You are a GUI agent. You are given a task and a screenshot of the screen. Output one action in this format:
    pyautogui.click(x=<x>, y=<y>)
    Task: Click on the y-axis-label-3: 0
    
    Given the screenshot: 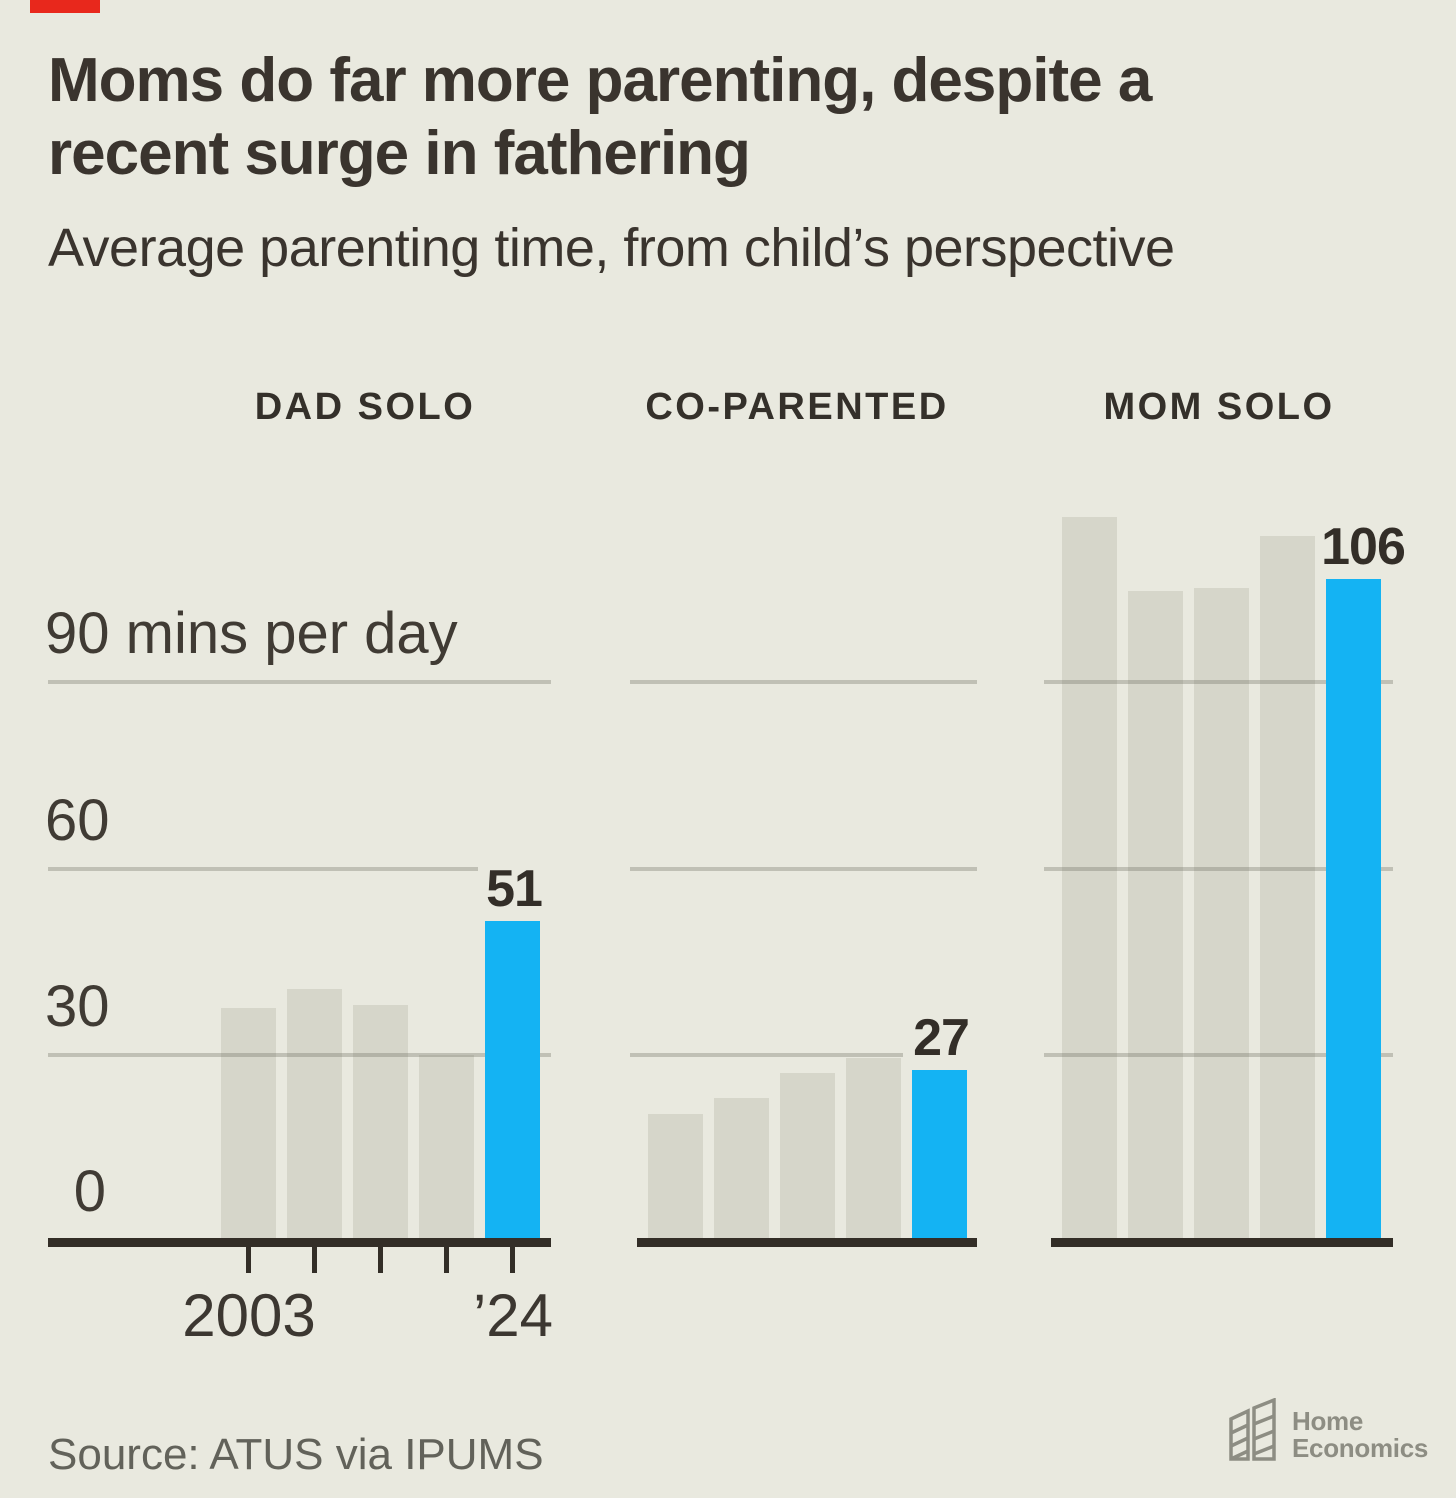 What is the action you would take?
    pyautogui.click(x=89, y=1191)
    